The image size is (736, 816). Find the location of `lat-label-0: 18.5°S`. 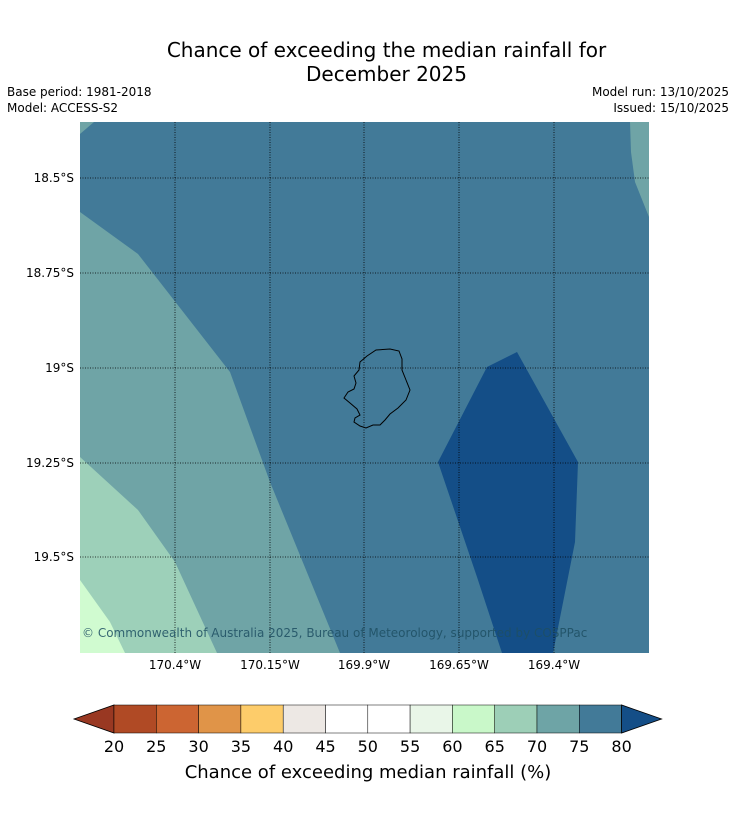

lat-label-0: 18.5°S is located at coordinates (53, 178).